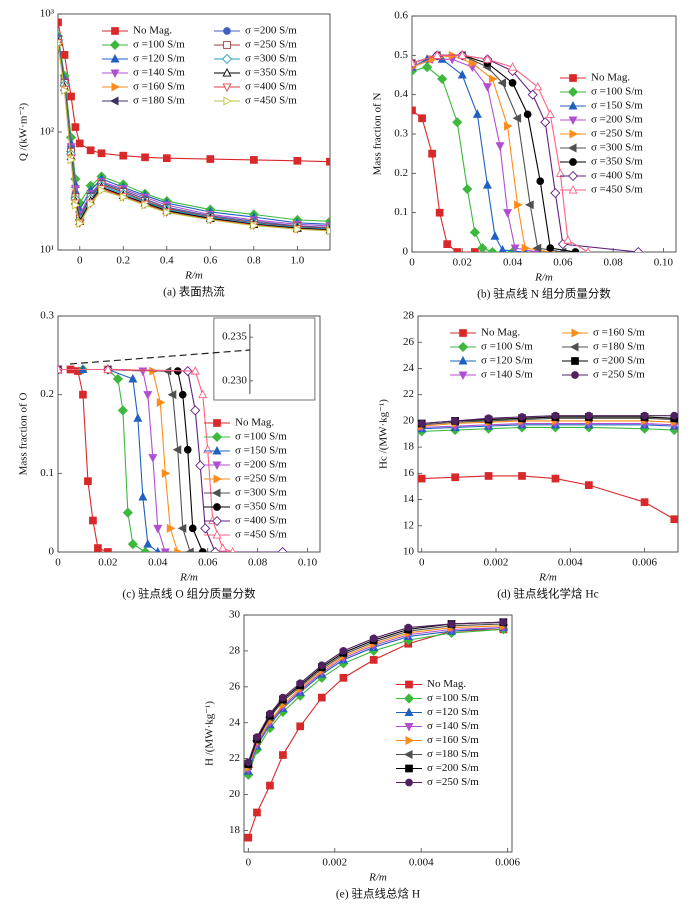 The height and width of the screenshot is (906, 688). Describe the element at coordinates (401, 16) in the screenshot. I see `y-tick-label: 0.6` at that location.